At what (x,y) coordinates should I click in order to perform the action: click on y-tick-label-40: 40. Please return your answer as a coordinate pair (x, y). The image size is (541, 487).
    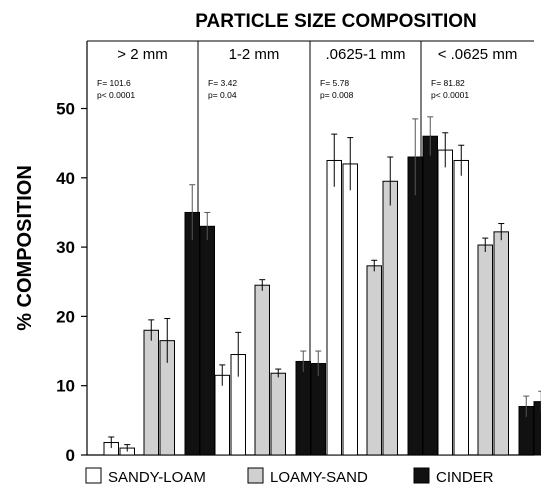
    Looking at the image, I should click on (65, 178).